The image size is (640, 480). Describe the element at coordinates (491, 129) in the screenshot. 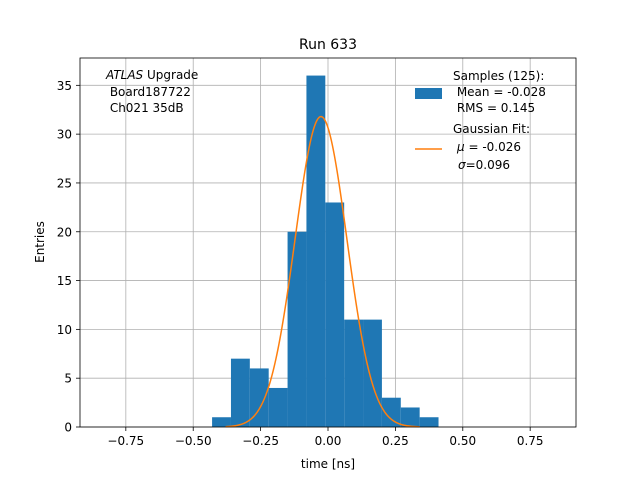

I see `legend-fit-title: Gaussian Fit:` at that location.